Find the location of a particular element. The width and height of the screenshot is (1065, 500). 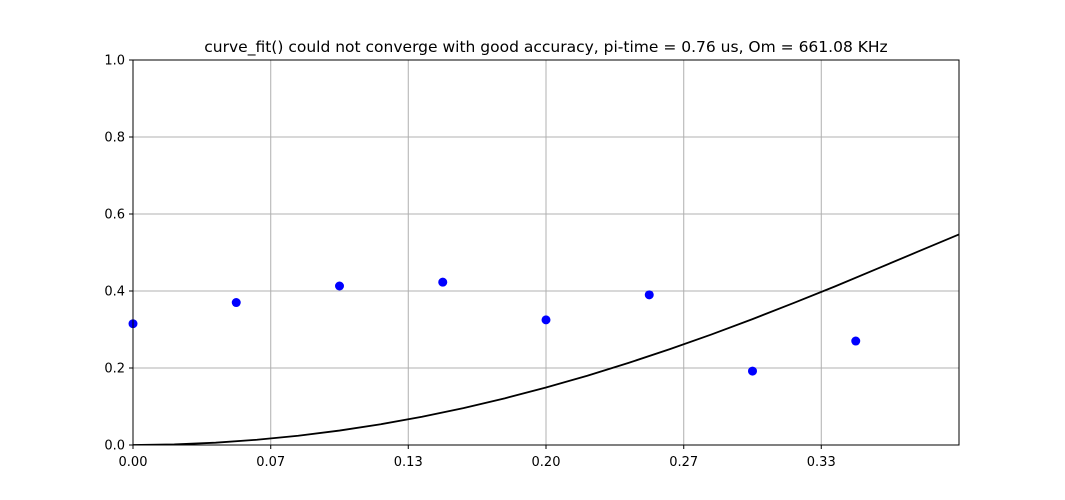

x-tick-label: 0.00 is located at coordinates (133, 462).